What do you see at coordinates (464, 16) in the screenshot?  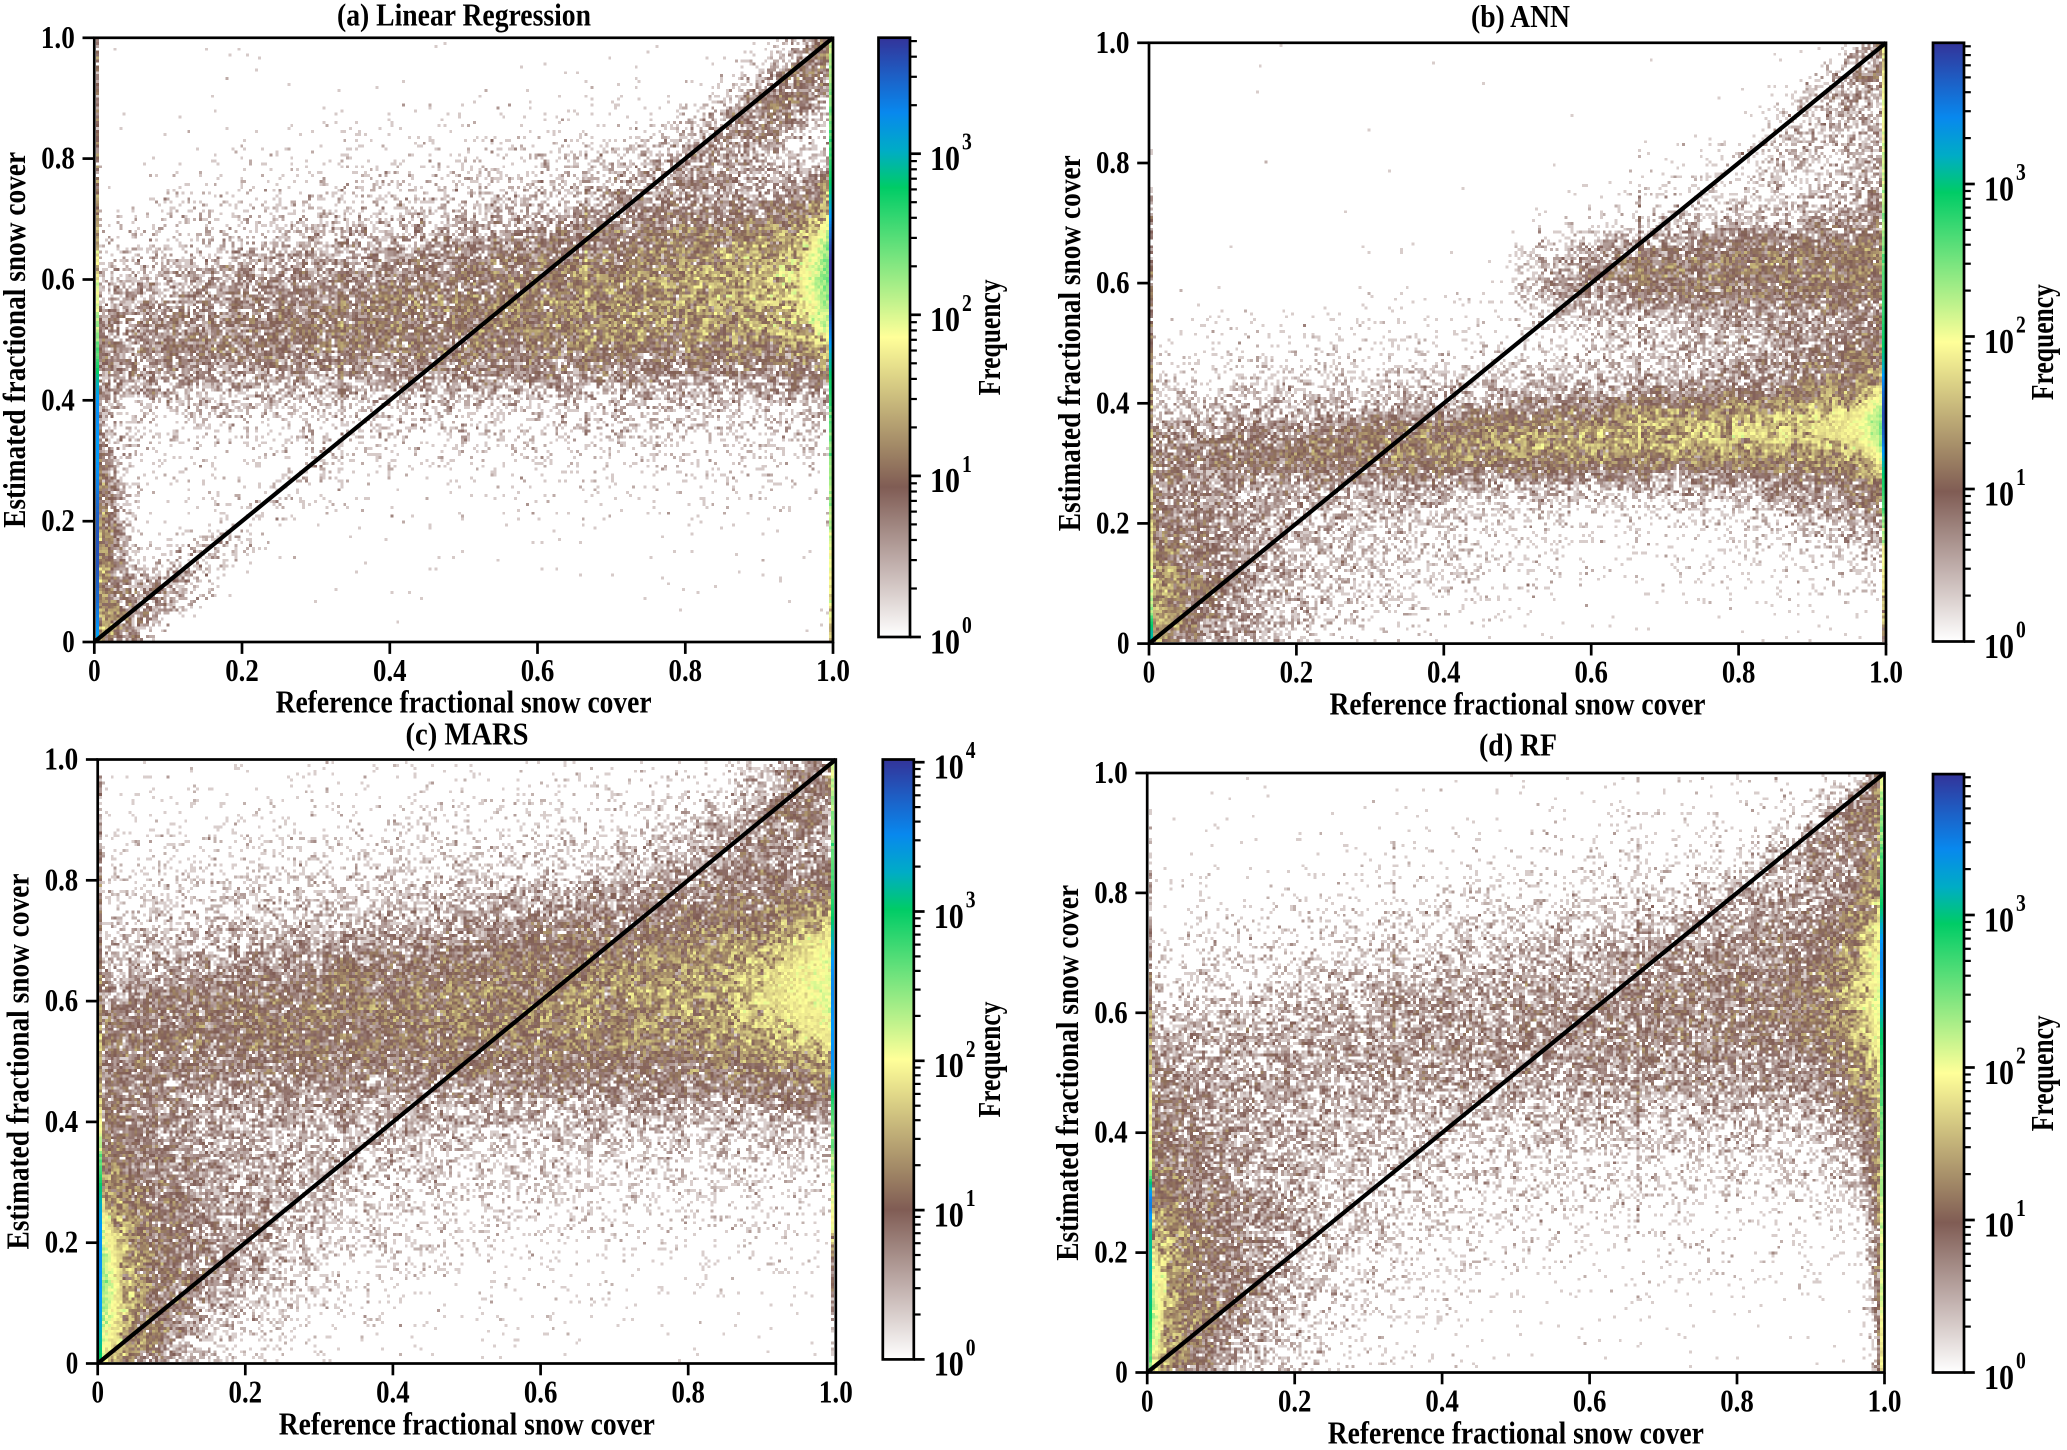 I see `svg-text: (a) Linear Regression` at bounding box center [464, 16].